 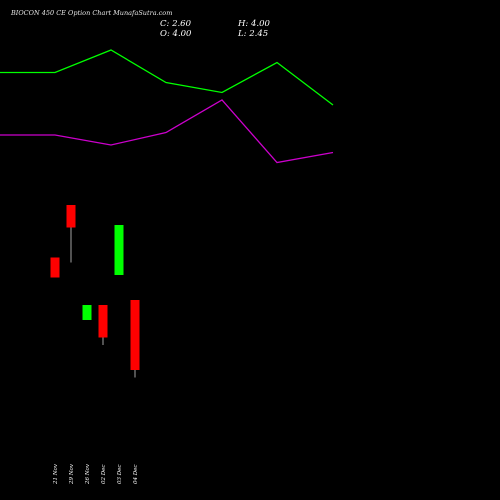 I want to click on x-tick-label: 21 Nov, so click(x=56, y=474).